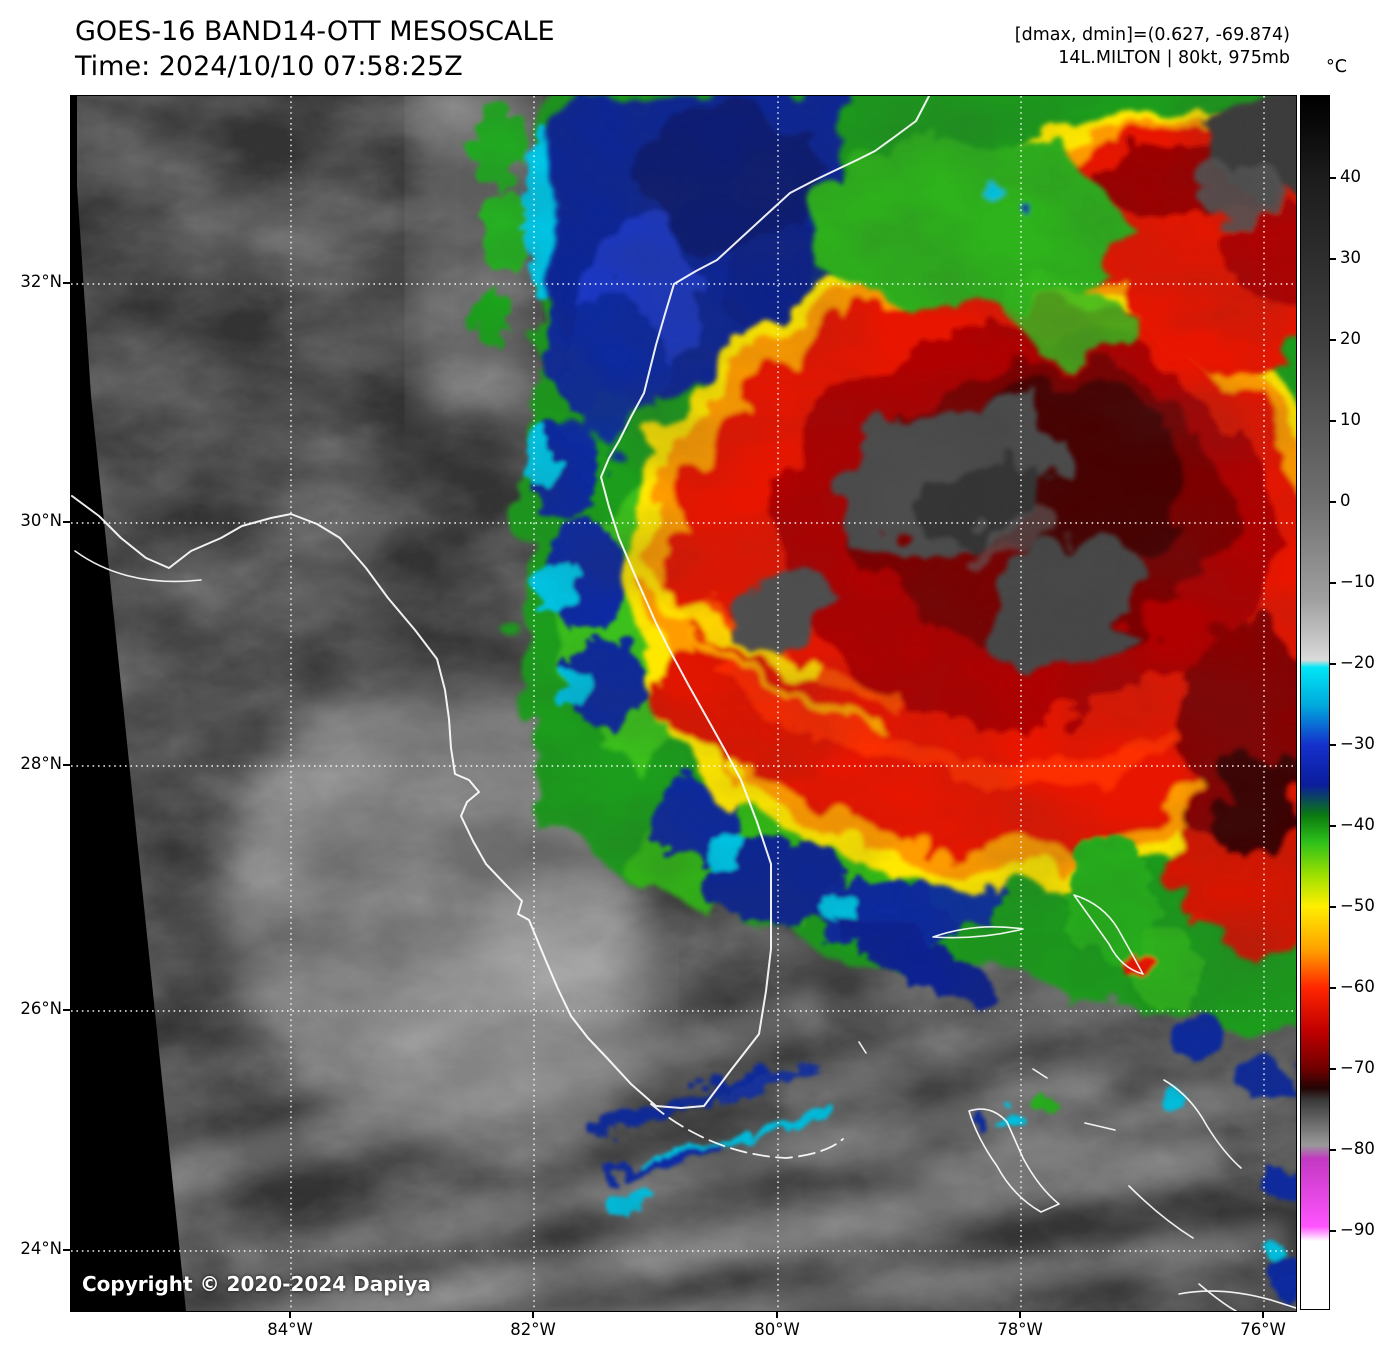 This screenshot has height=1359, width=1390. What do you see at coordinates (41, 281) in the screenshot?
I see `lat-label: 32°N` at bounding box center [41, 281].